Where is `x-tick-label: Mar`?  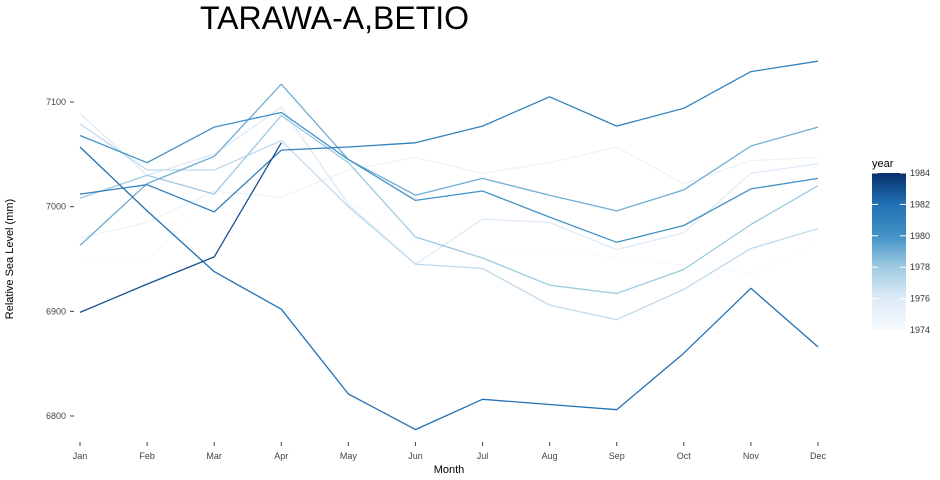
x-tick-label: Mar is located at coordinates (214, 456).